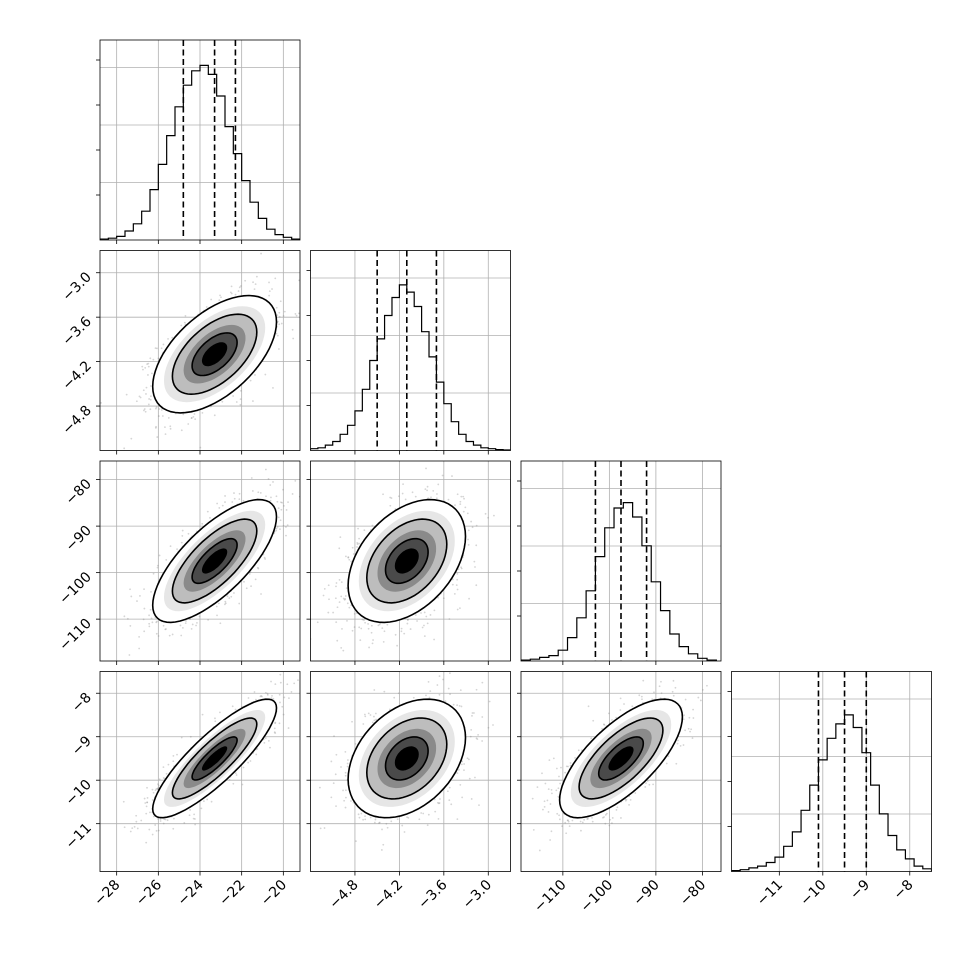 The image size is (970, 970). What do you see at coordinates (214, 561) in the screenshot?
I see `density-band` at bounding box center [214, 561].